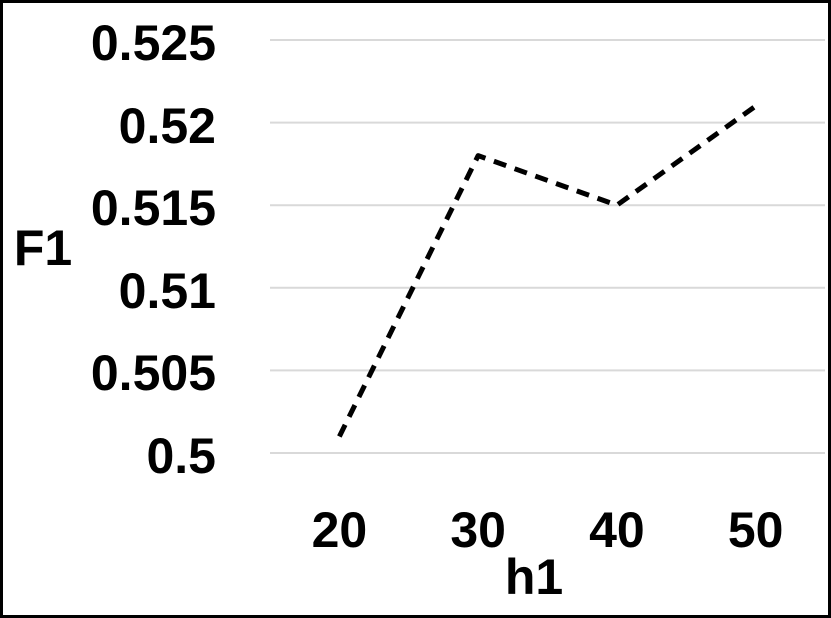 The width and height of the screenshot is (831, 618). What do you see at coordinates (167, 125) in the screenshot?
I see `y-tick-label: 0.52` at bounding box center [167, 125].